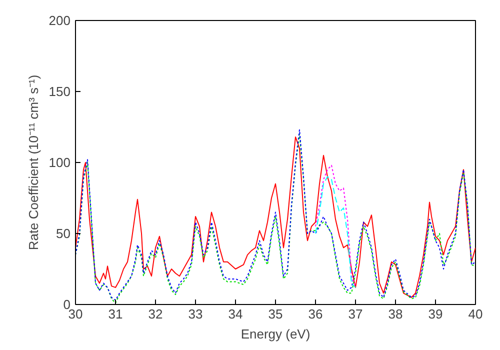  I want to click on x-tick-label: 37, so click(355, 314).